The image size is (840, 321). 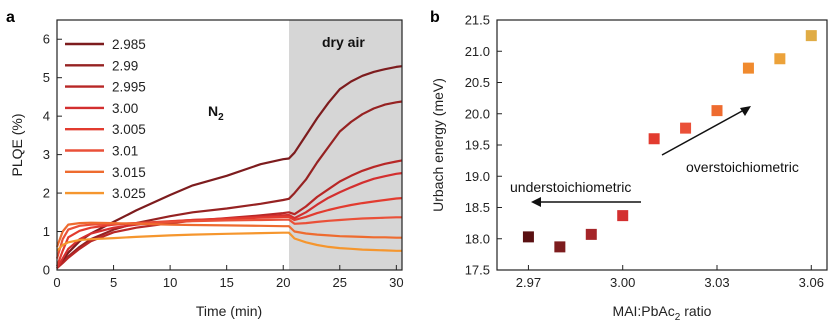 I want to click on series-line-2.995, so click(x=229, y=214).